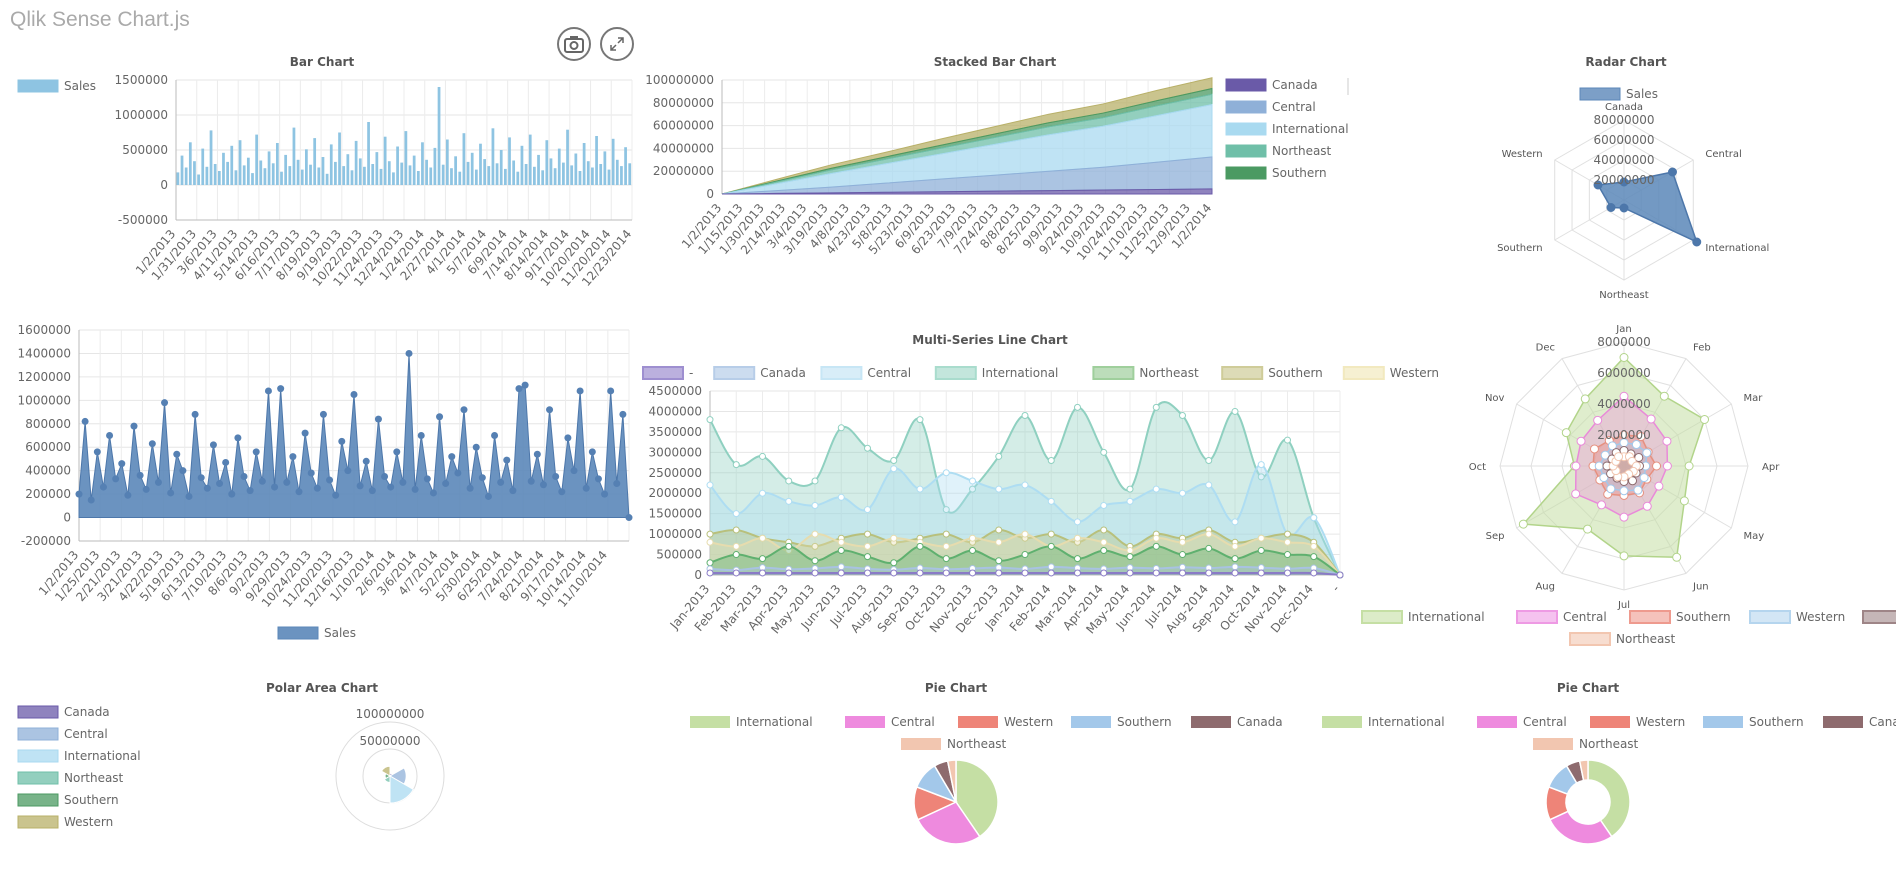 This screenshot has height=877, width=1896. What do you see at coordinates (1624, 107) in the screenshot?
I see `radar-axis-label: Canada` at bounding box center [1624, 107].